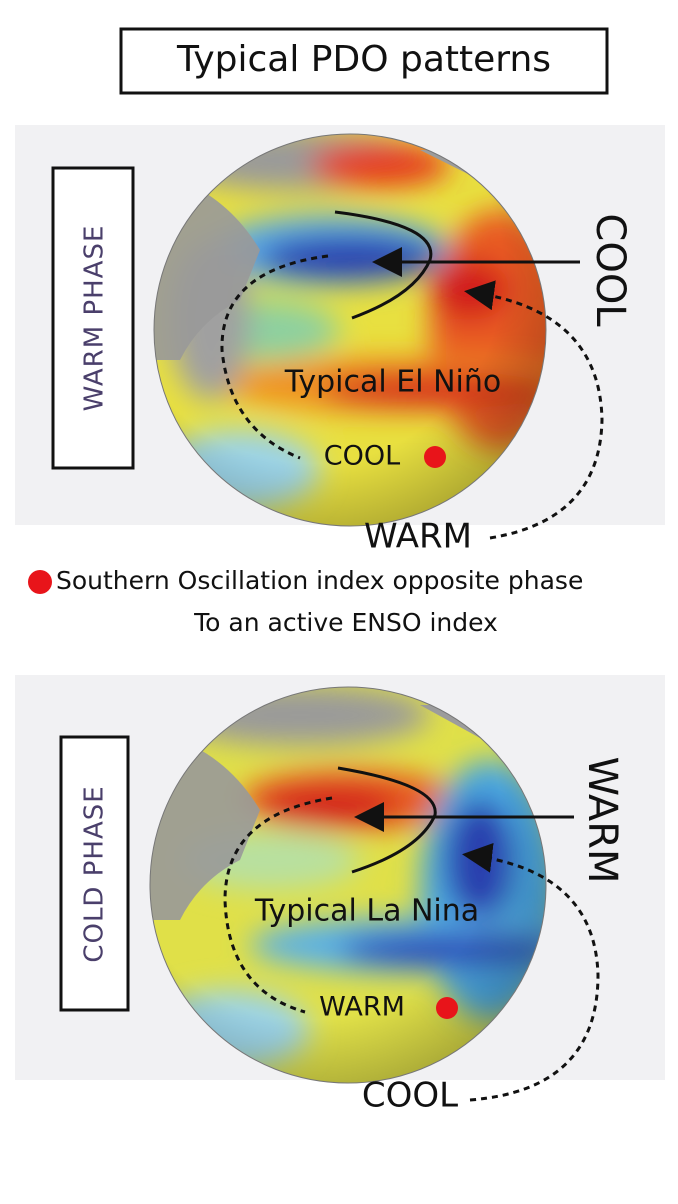 This screenshot has width=678, height=1204. What do you see at coordinates (610, 270) in the screenshot?
I see `side-label: COOL` at bounding box center [610, 270].